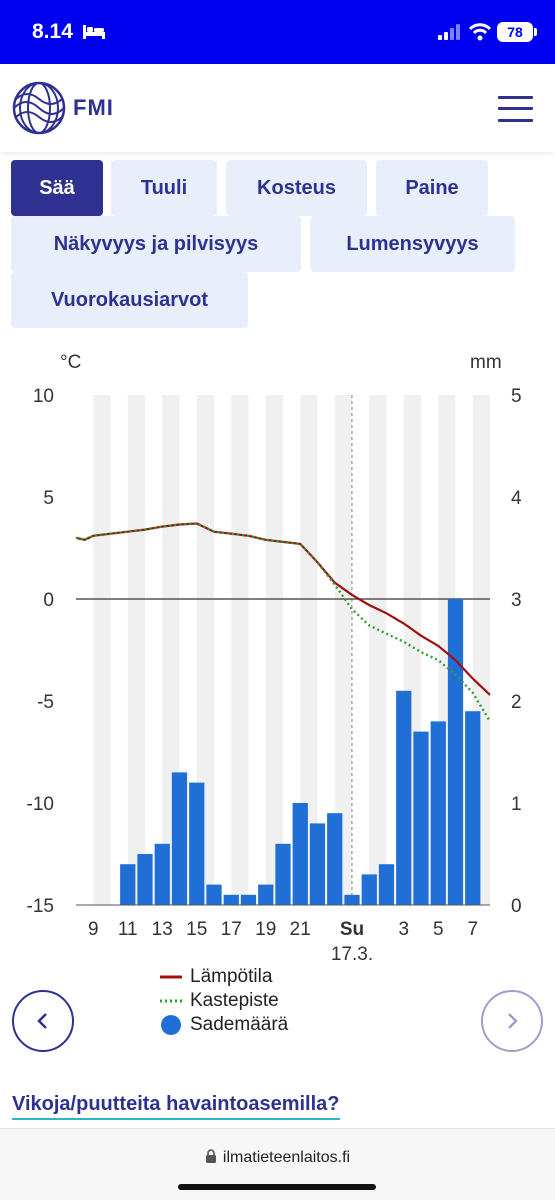 Image resolution: width=555 pixels, height=1200 pixels. I want to click on chevron-left-icon, so click(42, 1021).